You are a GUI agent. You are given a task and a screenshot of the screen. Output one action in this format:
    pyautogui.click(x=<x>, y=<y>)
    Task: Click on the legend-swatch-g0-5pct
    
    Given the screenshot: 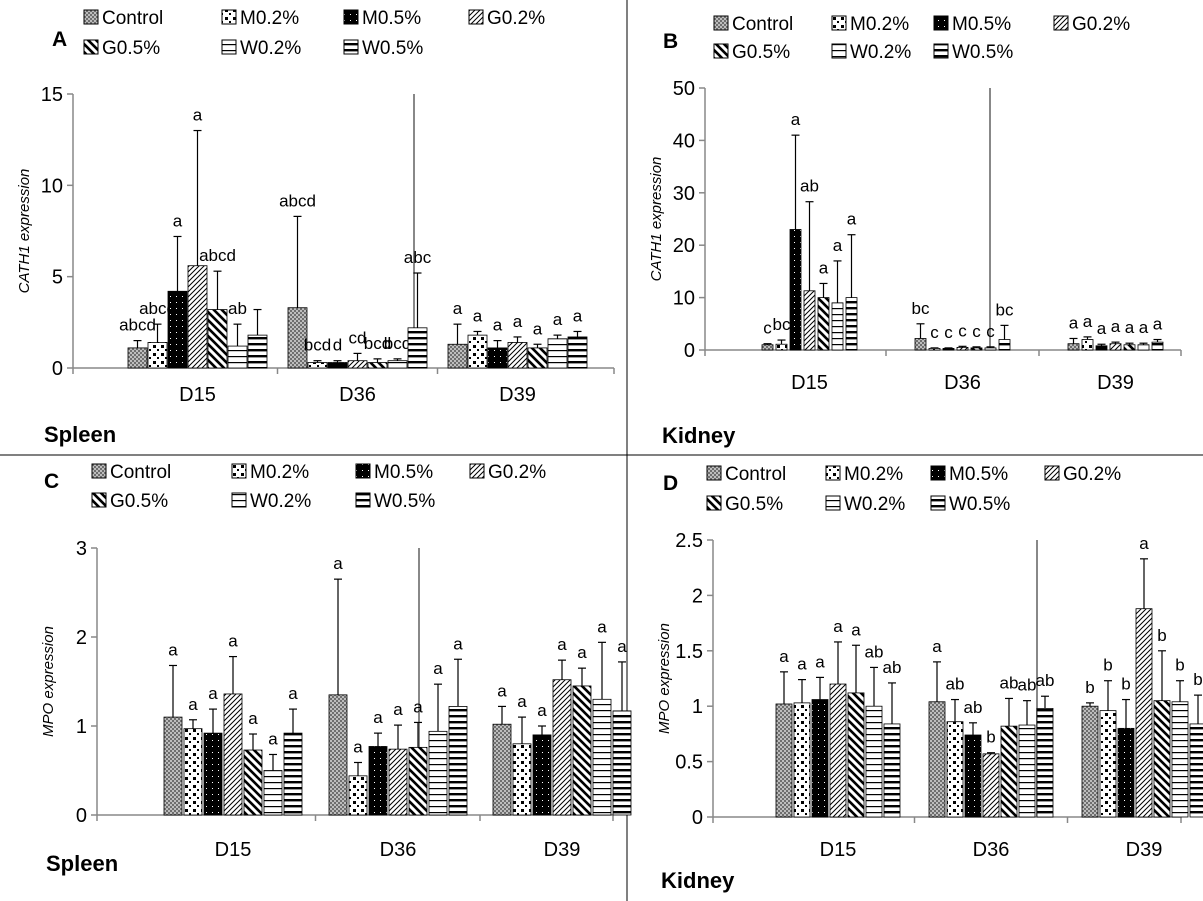 What is the action you would take?
    pyautogui.click(x=99, y=500)
    